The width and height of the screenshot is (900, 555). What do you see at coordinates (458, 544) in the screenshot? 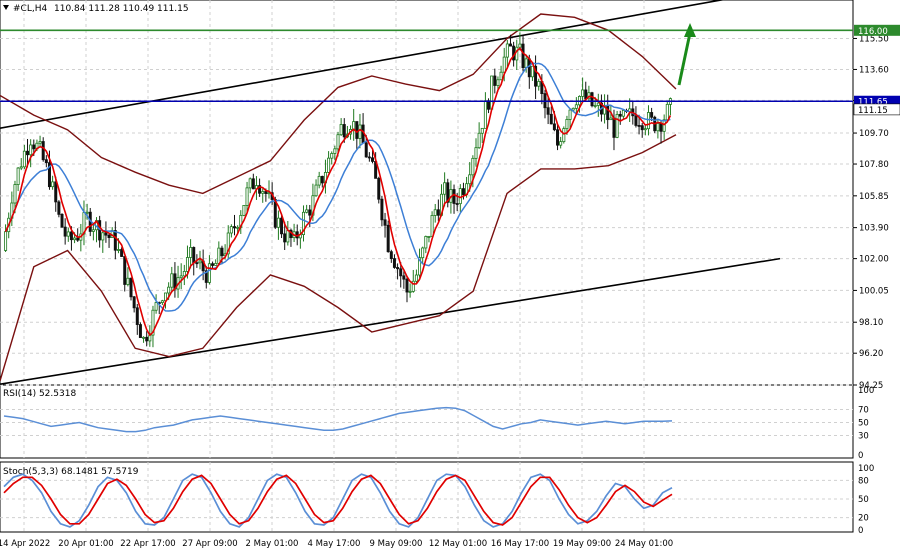
I see `time-tick-label: 12 May 01:00` at bounding box center [458, 544].